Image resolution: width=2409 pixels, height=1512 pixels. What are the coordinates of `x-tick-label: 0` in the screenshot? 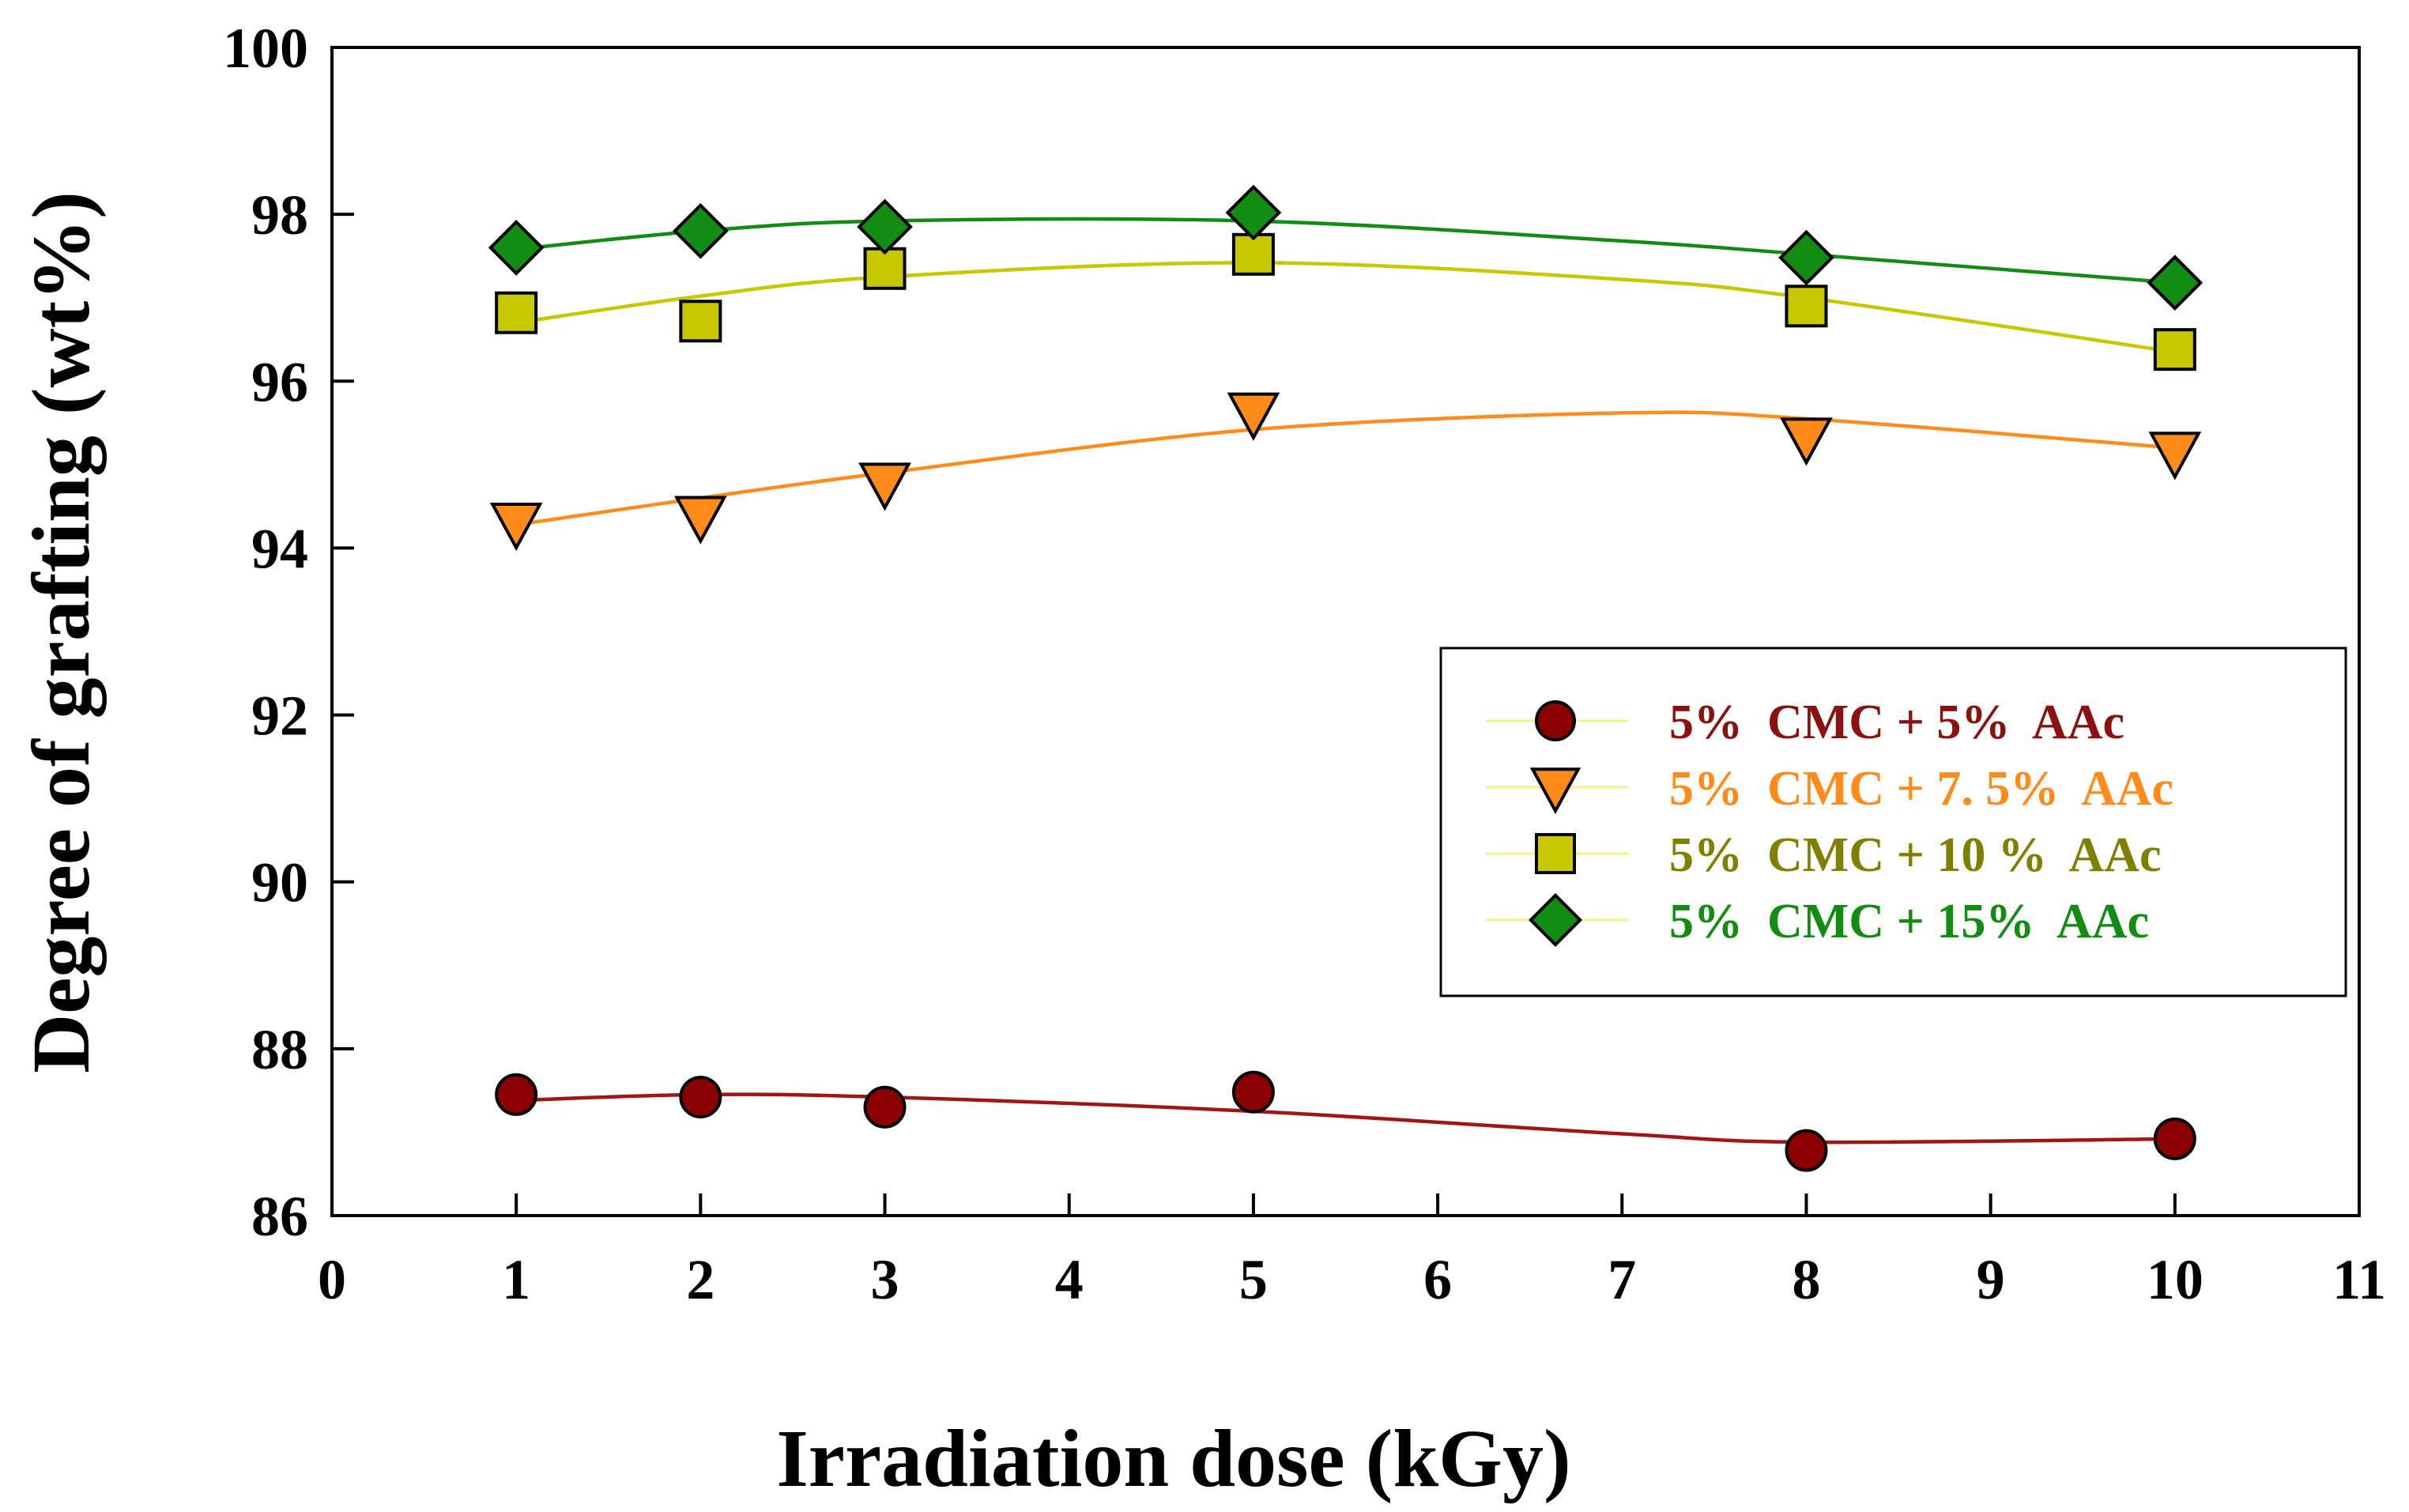 It's located at (332, 1279).